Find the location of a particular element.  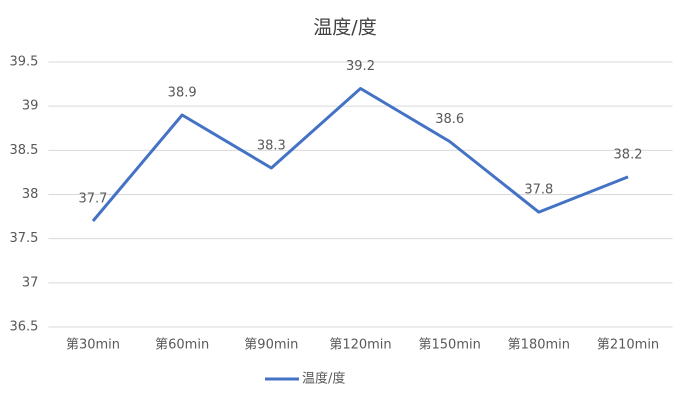

data-label: 38.2 is located at coordinates (628, 154).